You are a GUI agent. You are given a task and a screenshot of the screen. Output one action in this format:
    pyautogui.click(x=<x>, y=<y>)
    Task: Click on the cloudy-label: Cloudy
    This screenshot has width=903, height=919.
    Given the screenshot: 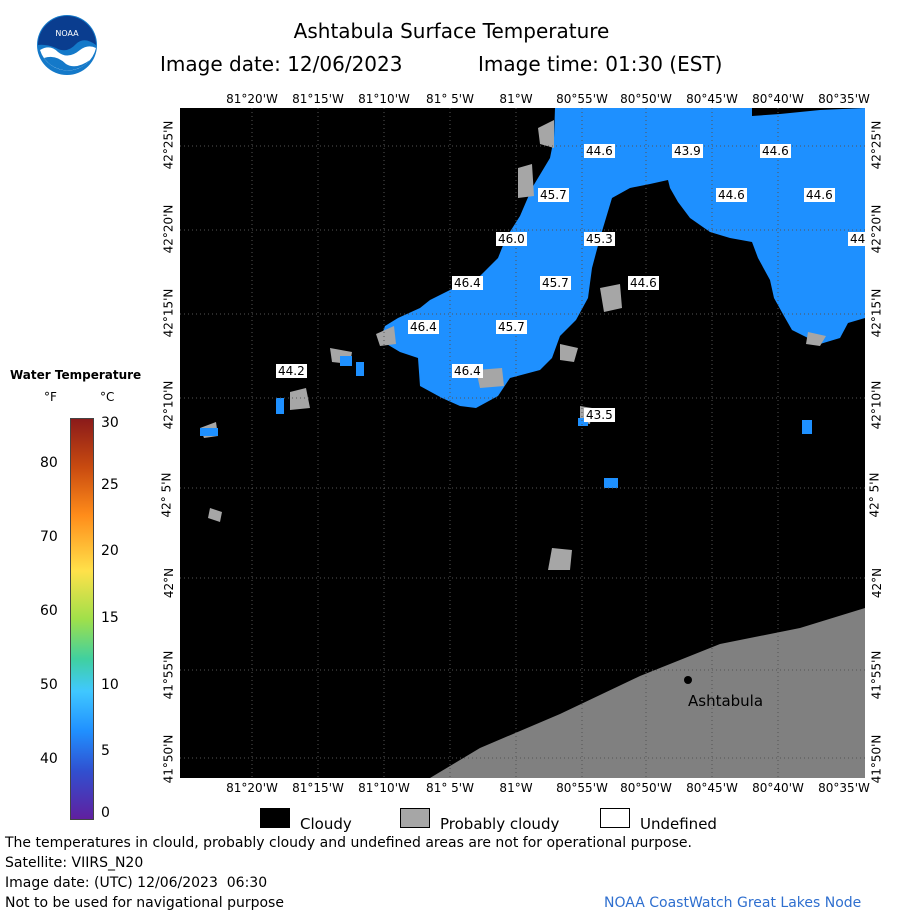 What is the action you would take?
    pyautogui.click(x=326, y=824)
    